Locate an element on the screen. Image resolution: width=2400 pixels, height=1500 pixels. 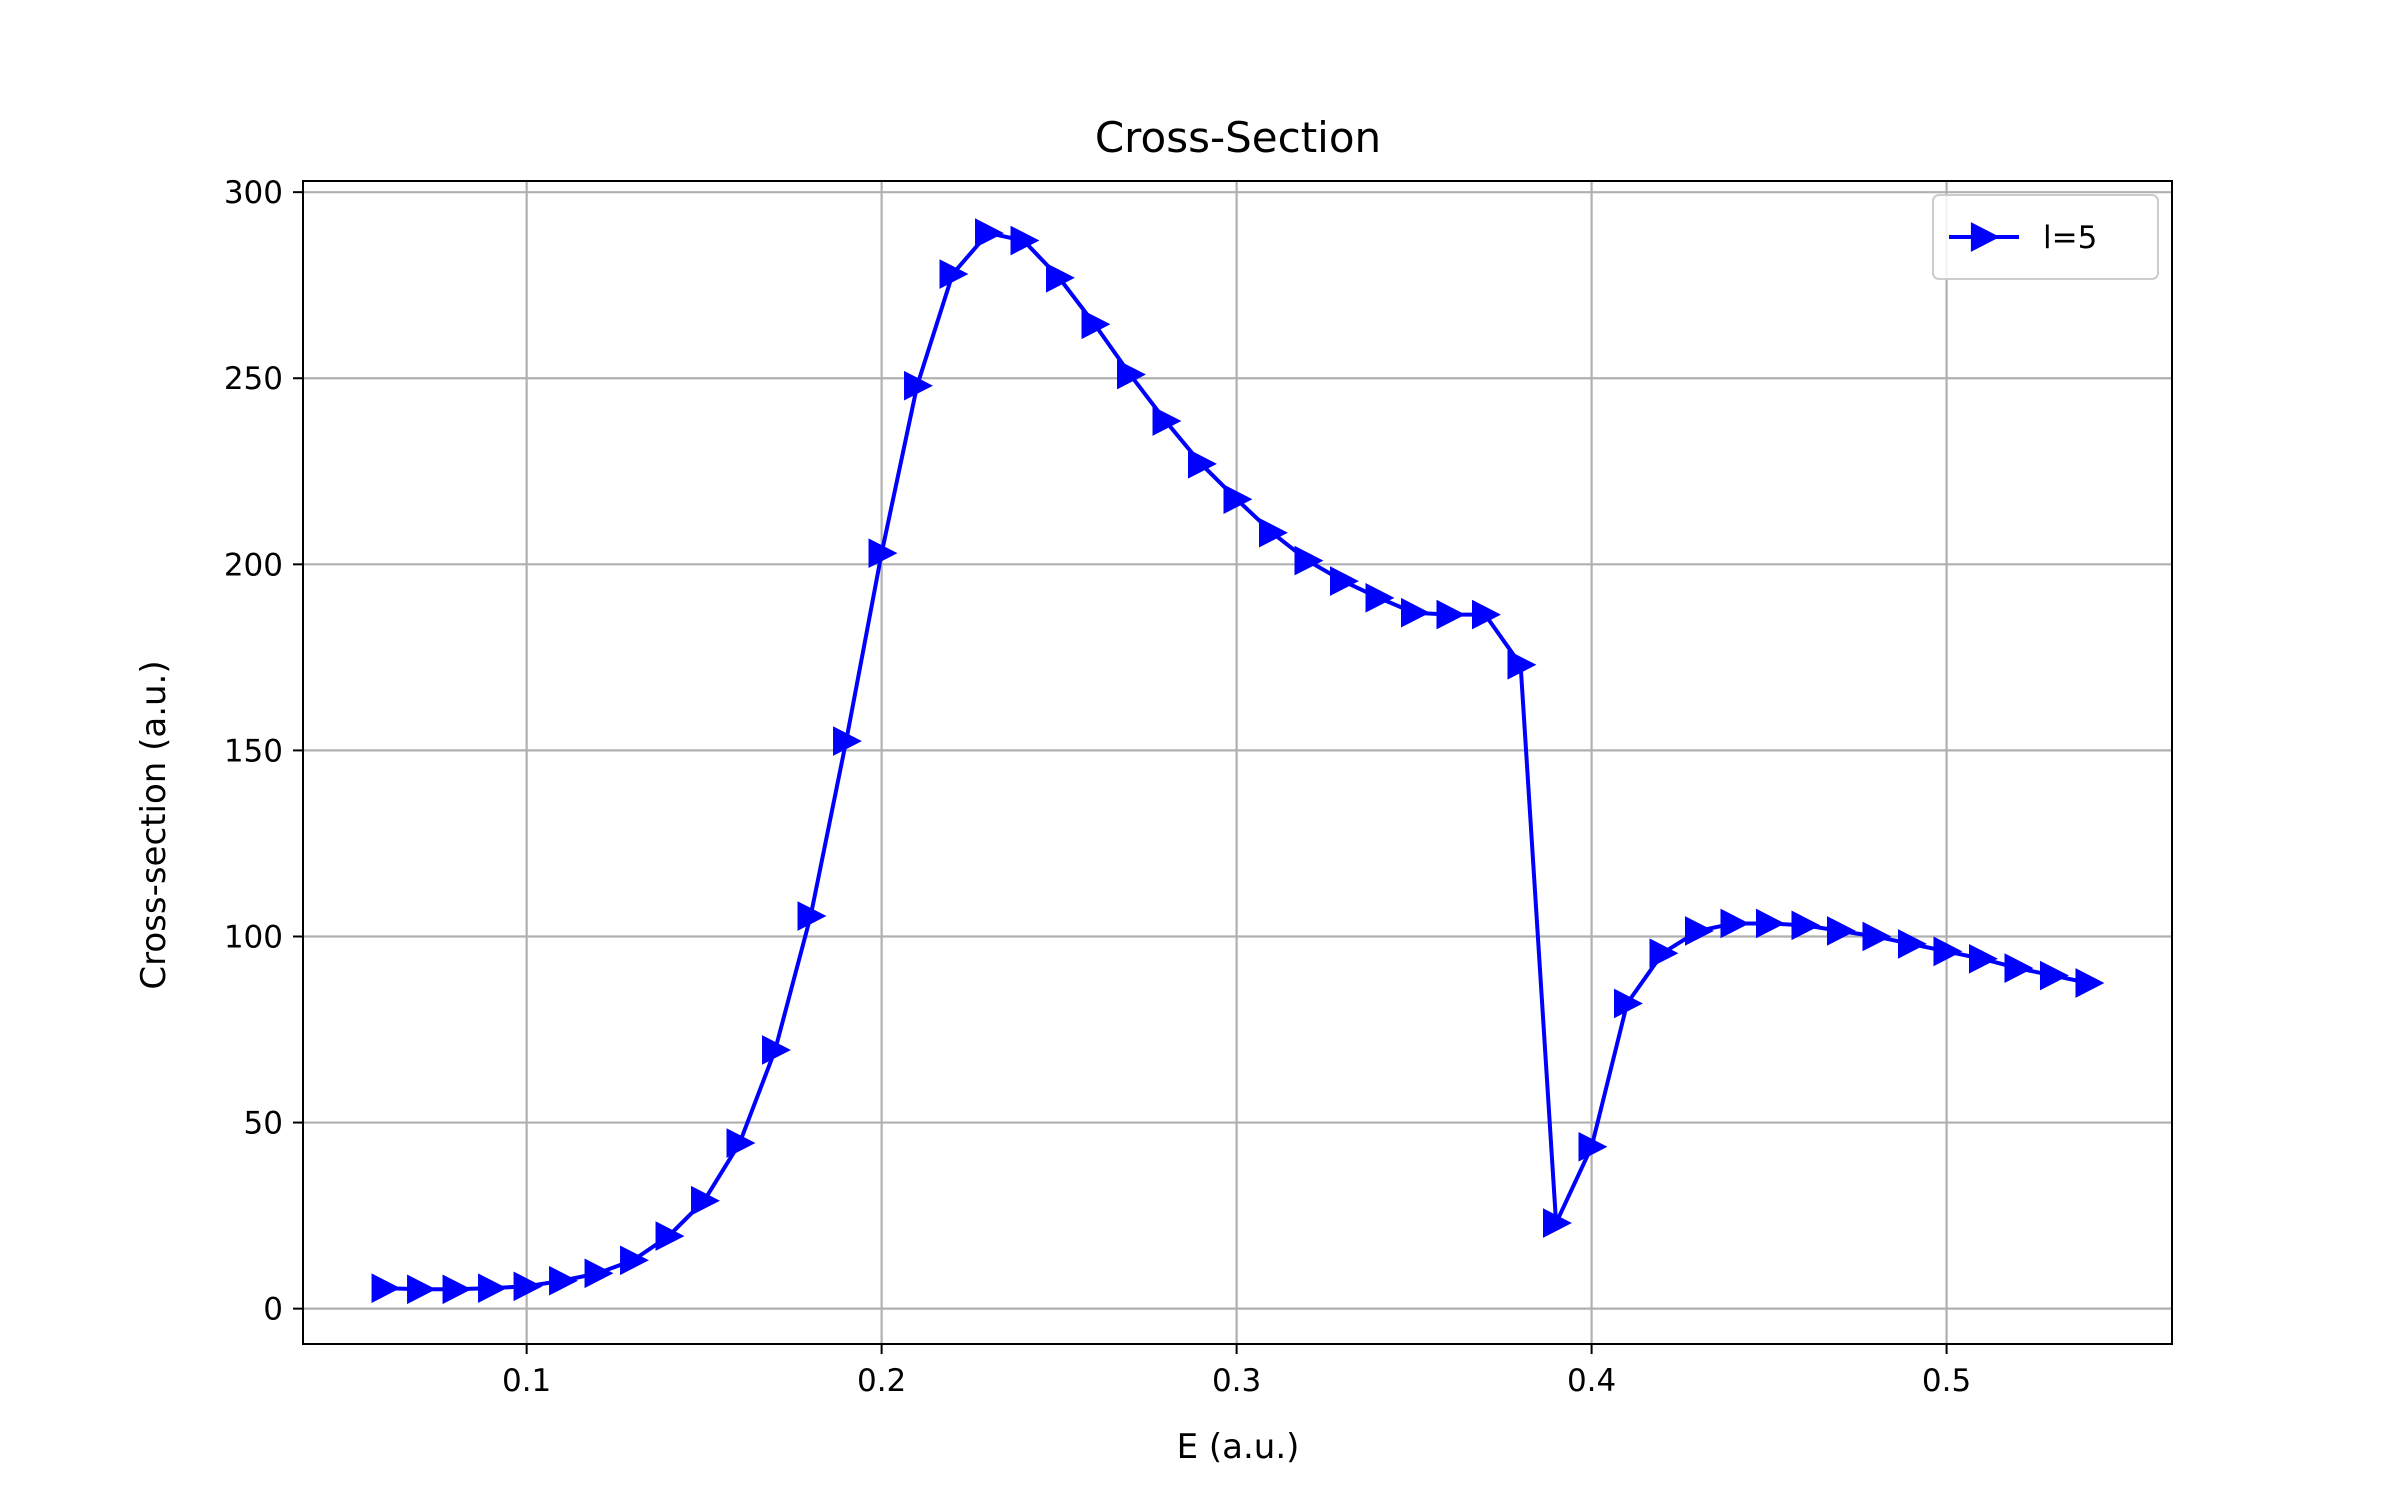
legend-marker is located at coordinates (1985, 237).